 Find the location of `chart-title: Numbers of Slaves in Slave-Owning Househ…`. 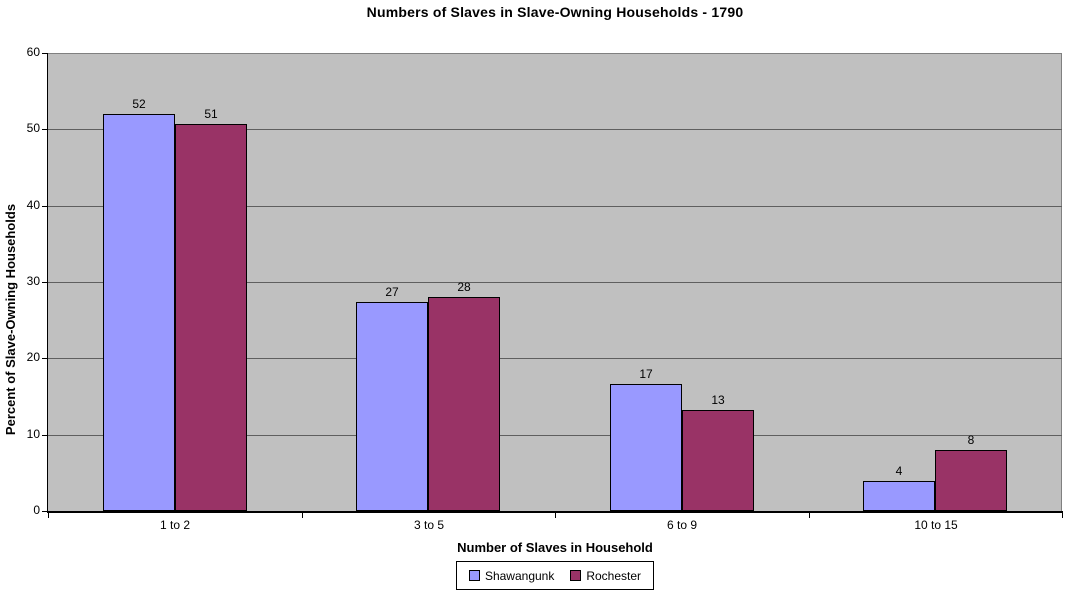

chart-title: Numbers of Slaves in Slave-Owning Househ… is located at coordinates (555, 12).